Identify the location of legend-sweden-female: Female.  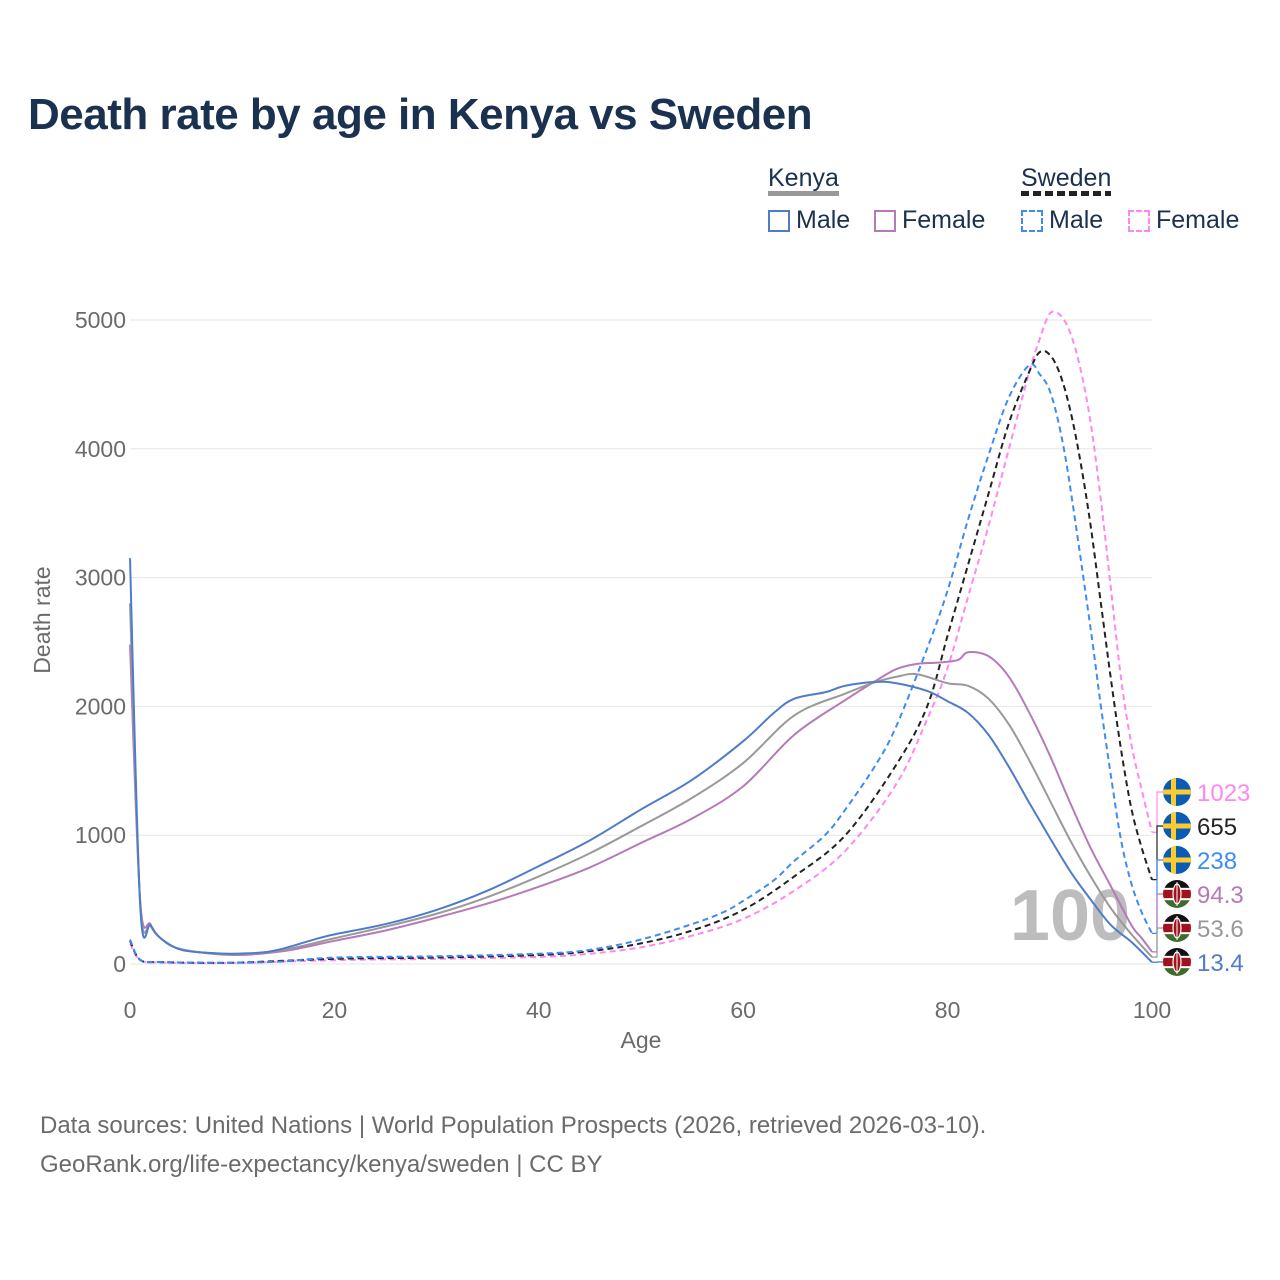
(1183, 220).